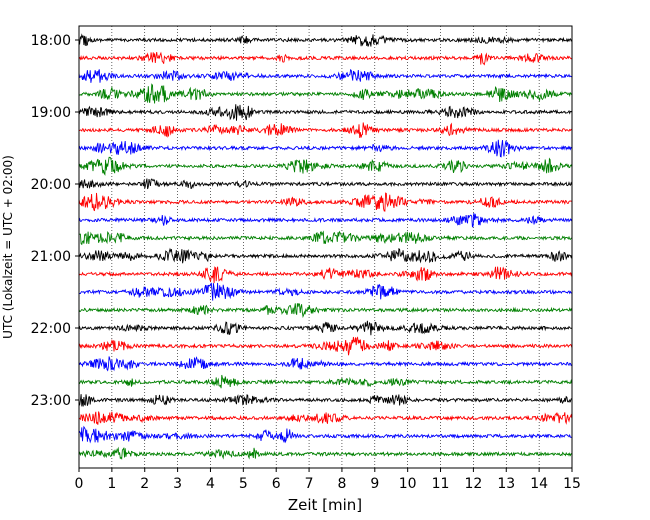  Describe the element at coordinates (441, 484) in the screenshot. I see `x-tick-label: 11` at that location.